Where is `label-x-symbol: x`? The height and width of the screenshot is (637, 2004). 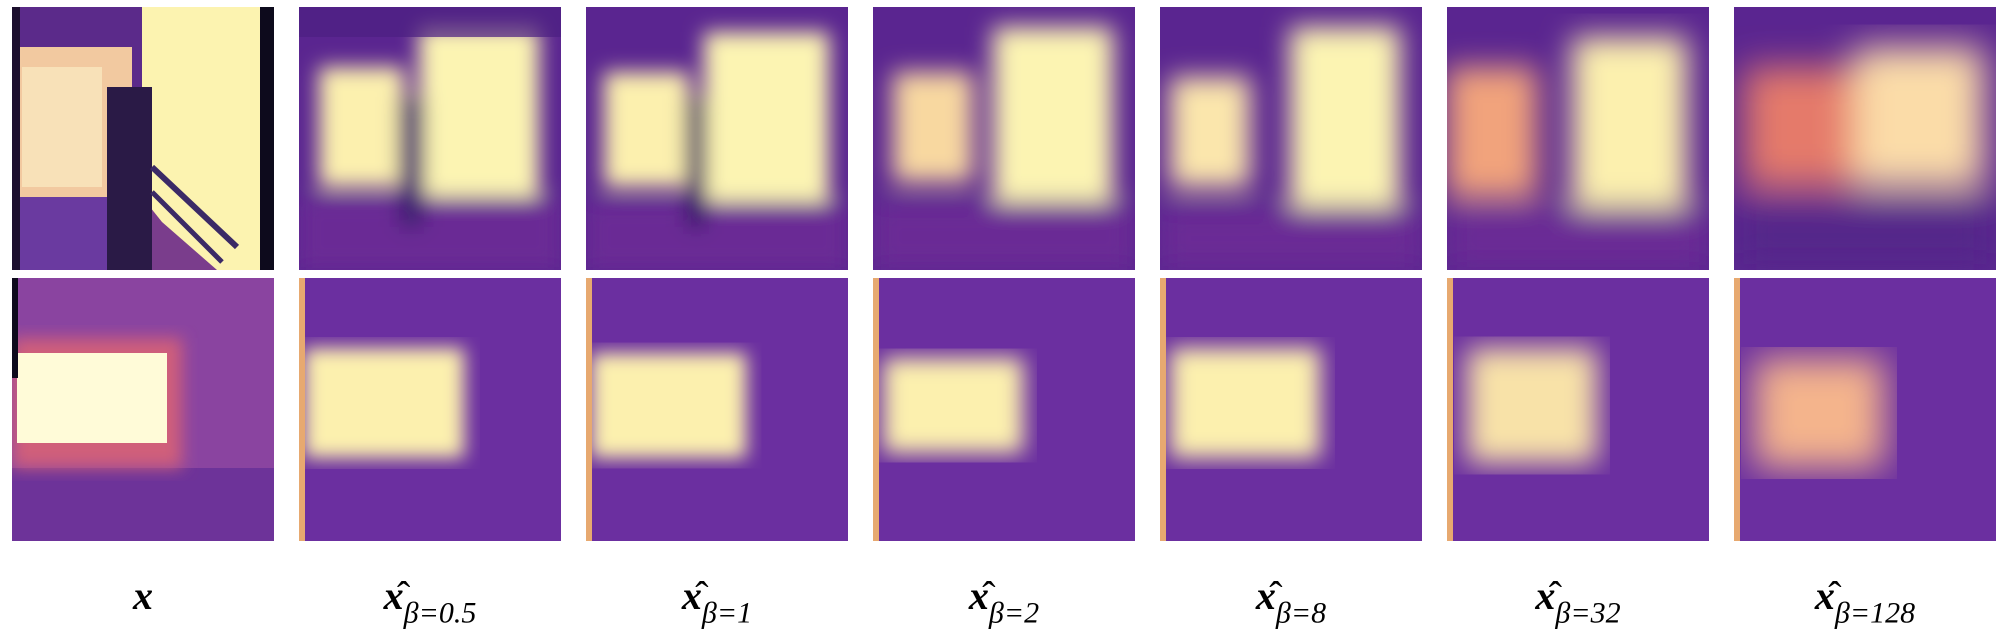
label-x-symbol: x is located at coordinates (143, 595).